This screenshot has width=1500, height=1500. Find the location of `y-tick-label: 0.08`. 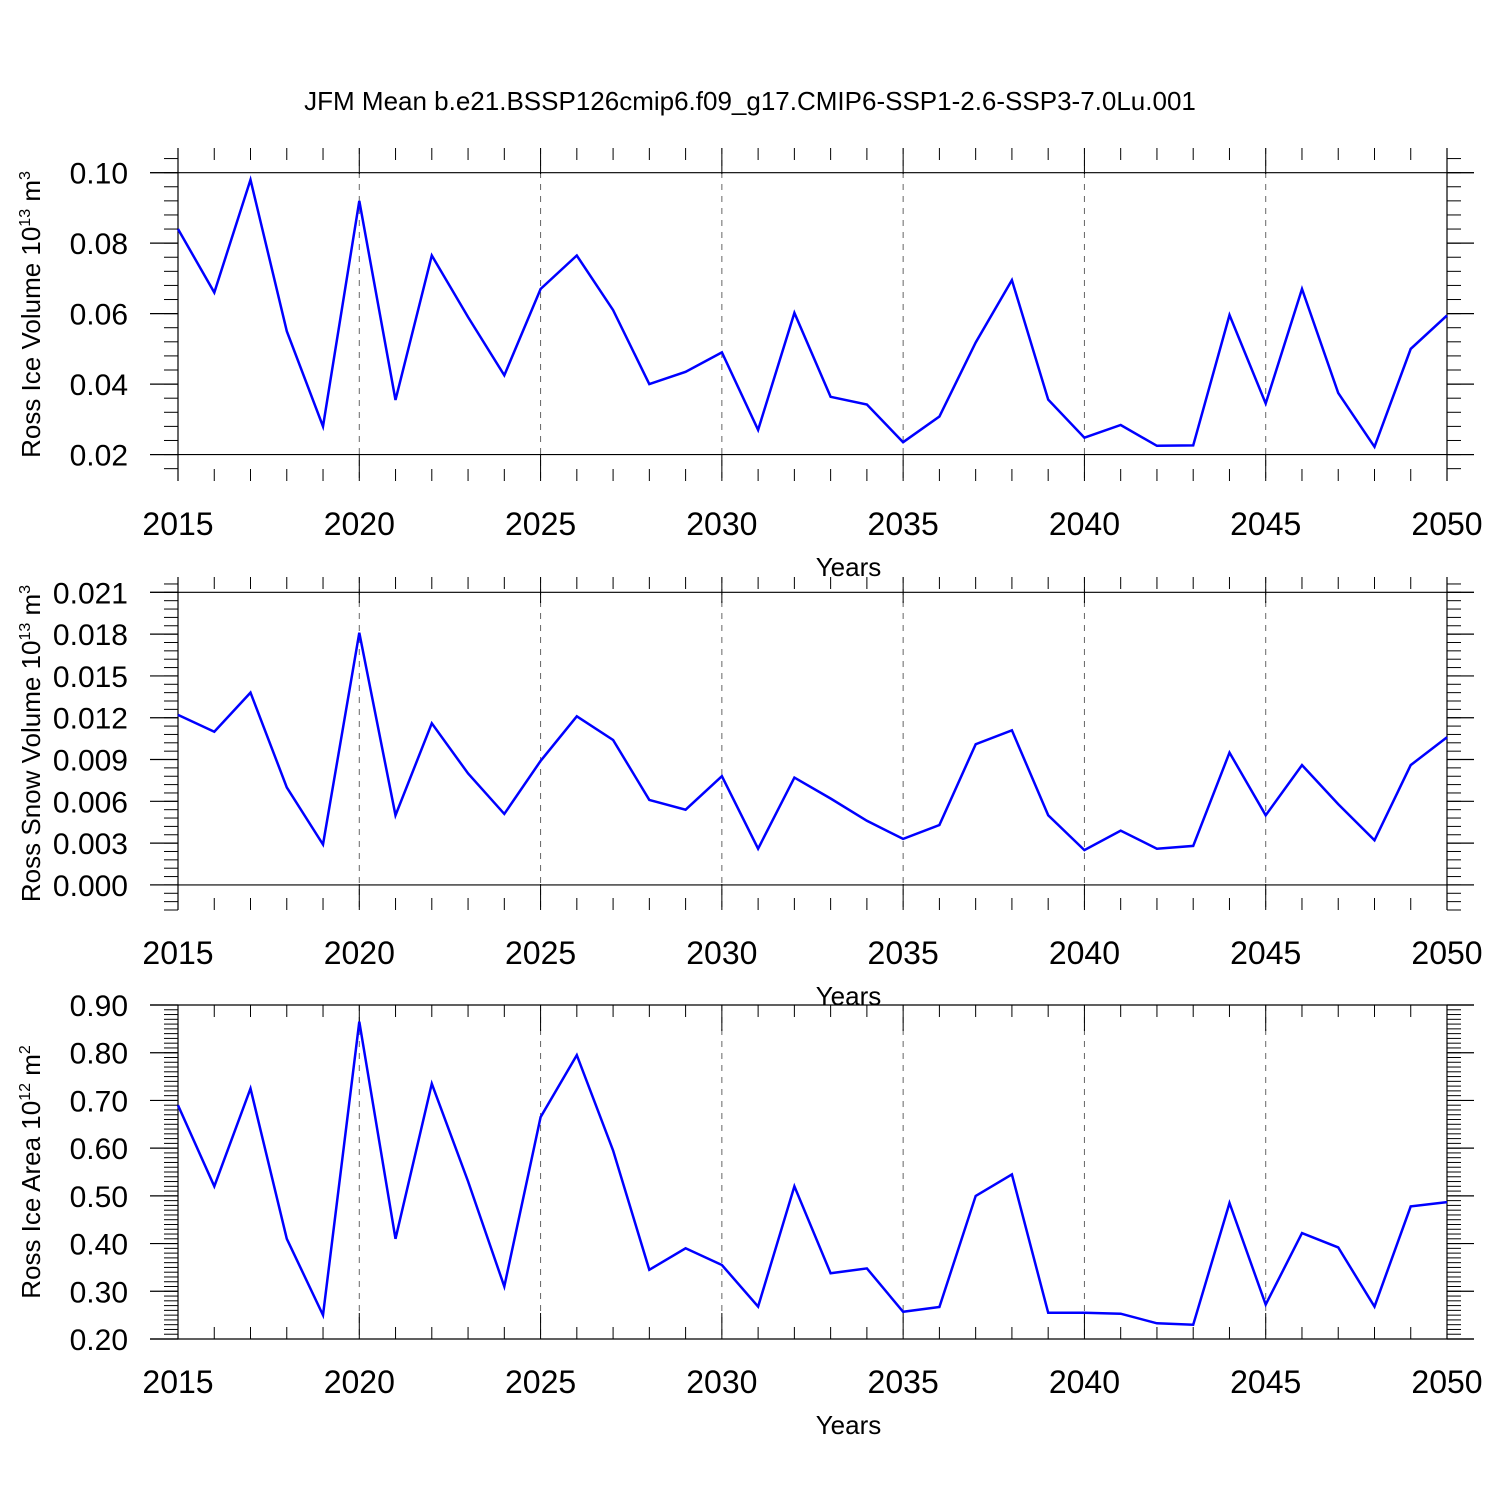

y-tick-label: 0.08 is located at coordinates (99, 244).